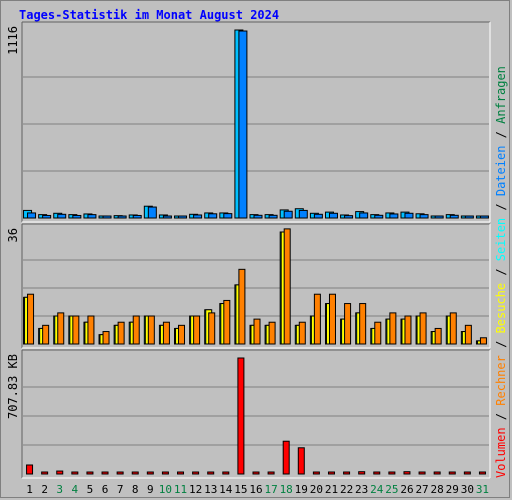 The image size is (512, 500). I want to click on day-label-10: 10, so click(165, 489).